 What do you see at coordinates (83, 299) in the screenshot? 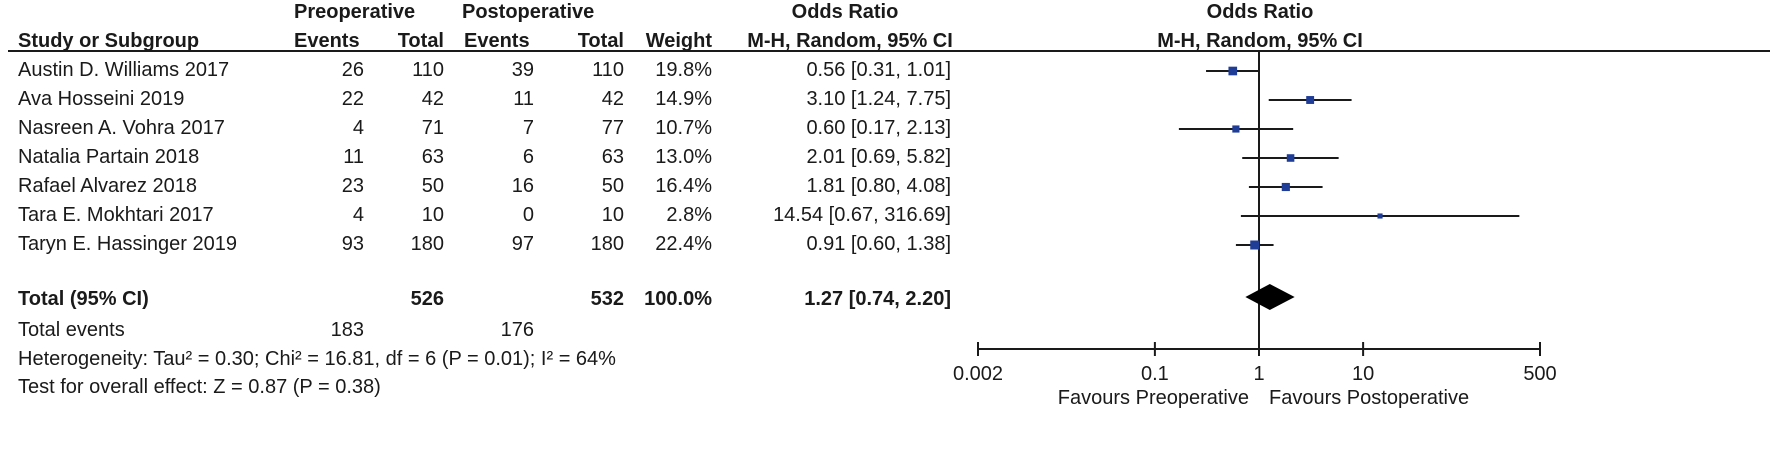
I see `total-label: Total (95% CI)` at bounding box center [83, 299].